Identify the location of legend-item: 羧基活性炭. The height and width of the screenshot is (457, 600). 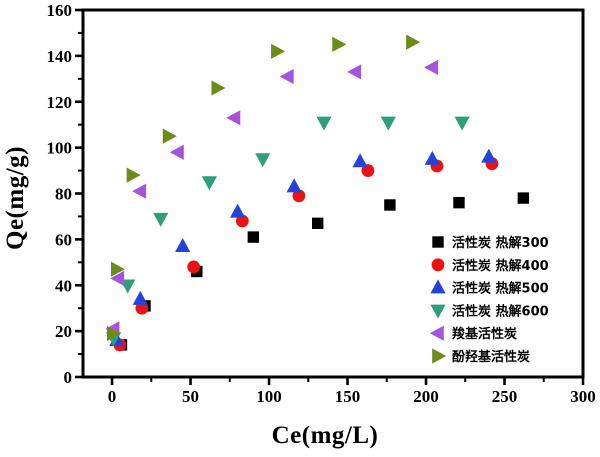
(473, 333).